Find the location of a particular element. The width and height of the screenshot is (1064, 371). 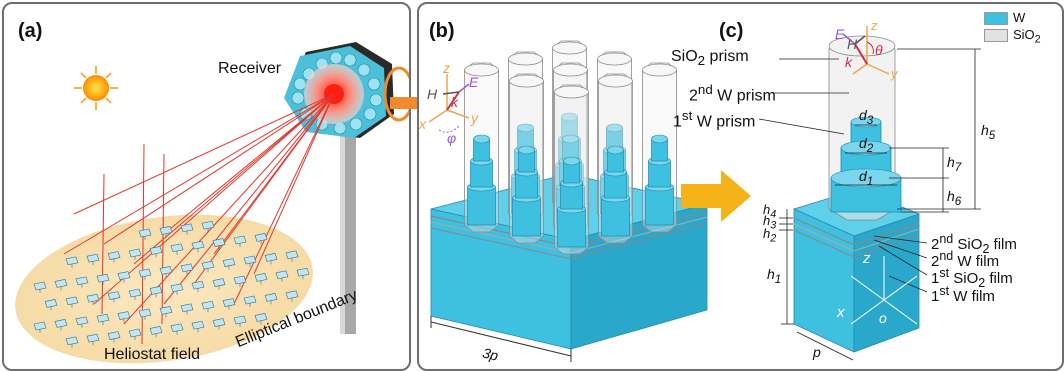

dim-h7: h7 is located at coordinates (954, 164).